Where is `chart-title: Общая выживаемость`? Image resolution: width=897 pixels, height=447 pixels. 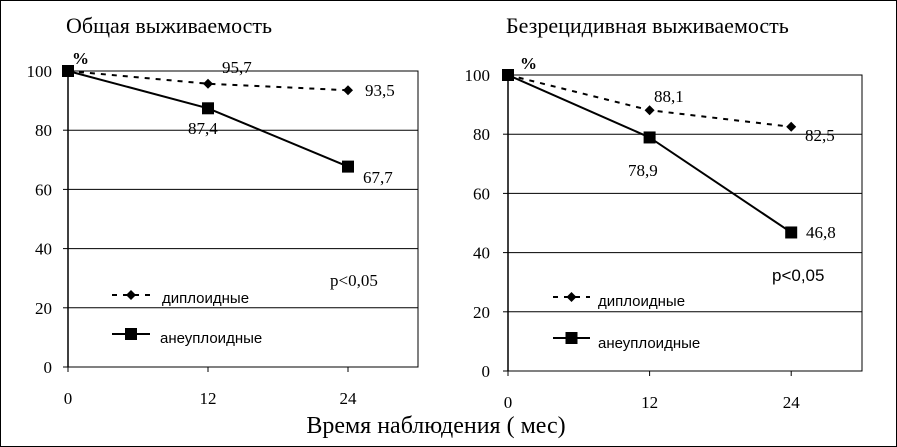
chart-title: Общая выживаемость is located at coordinates (169, 25).